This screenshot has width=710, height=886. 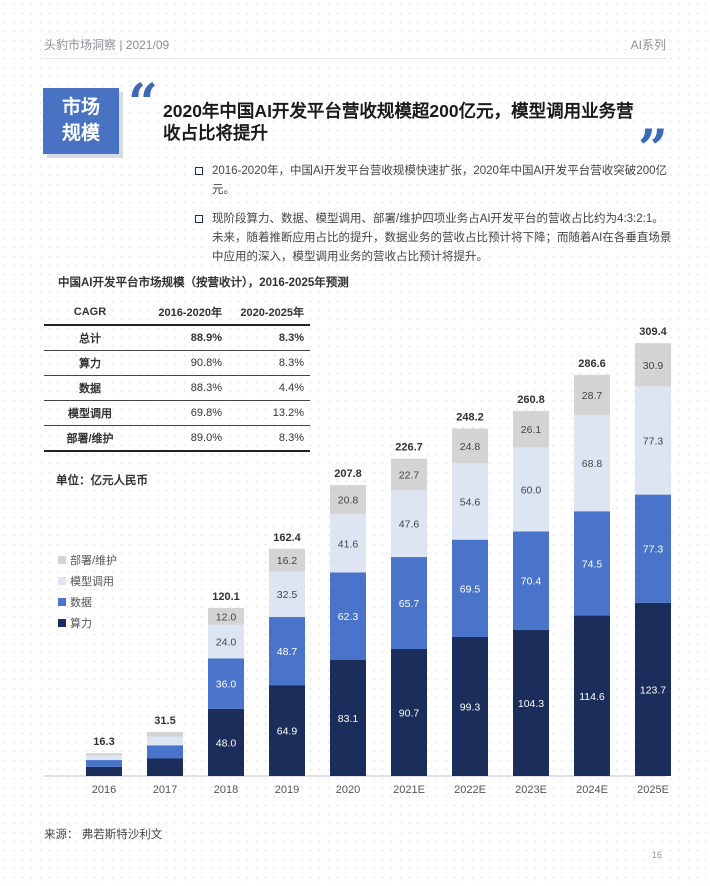 What do you see at coordinates (102, 481) in the screenshot?
I see `unit-label: 单位：亿元人民币` at bounding box center [102, 481].